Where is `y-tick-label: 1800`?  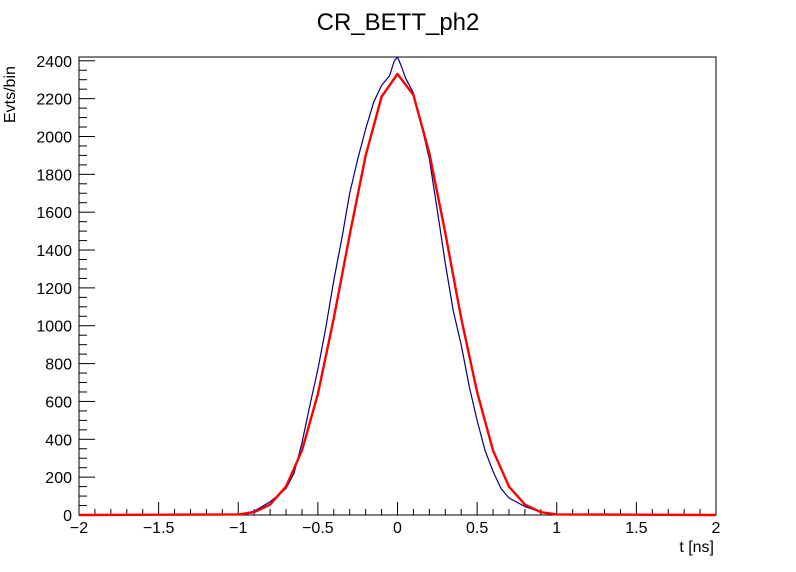
y-tick-label: 1800 is located at coordinates (54, 175).